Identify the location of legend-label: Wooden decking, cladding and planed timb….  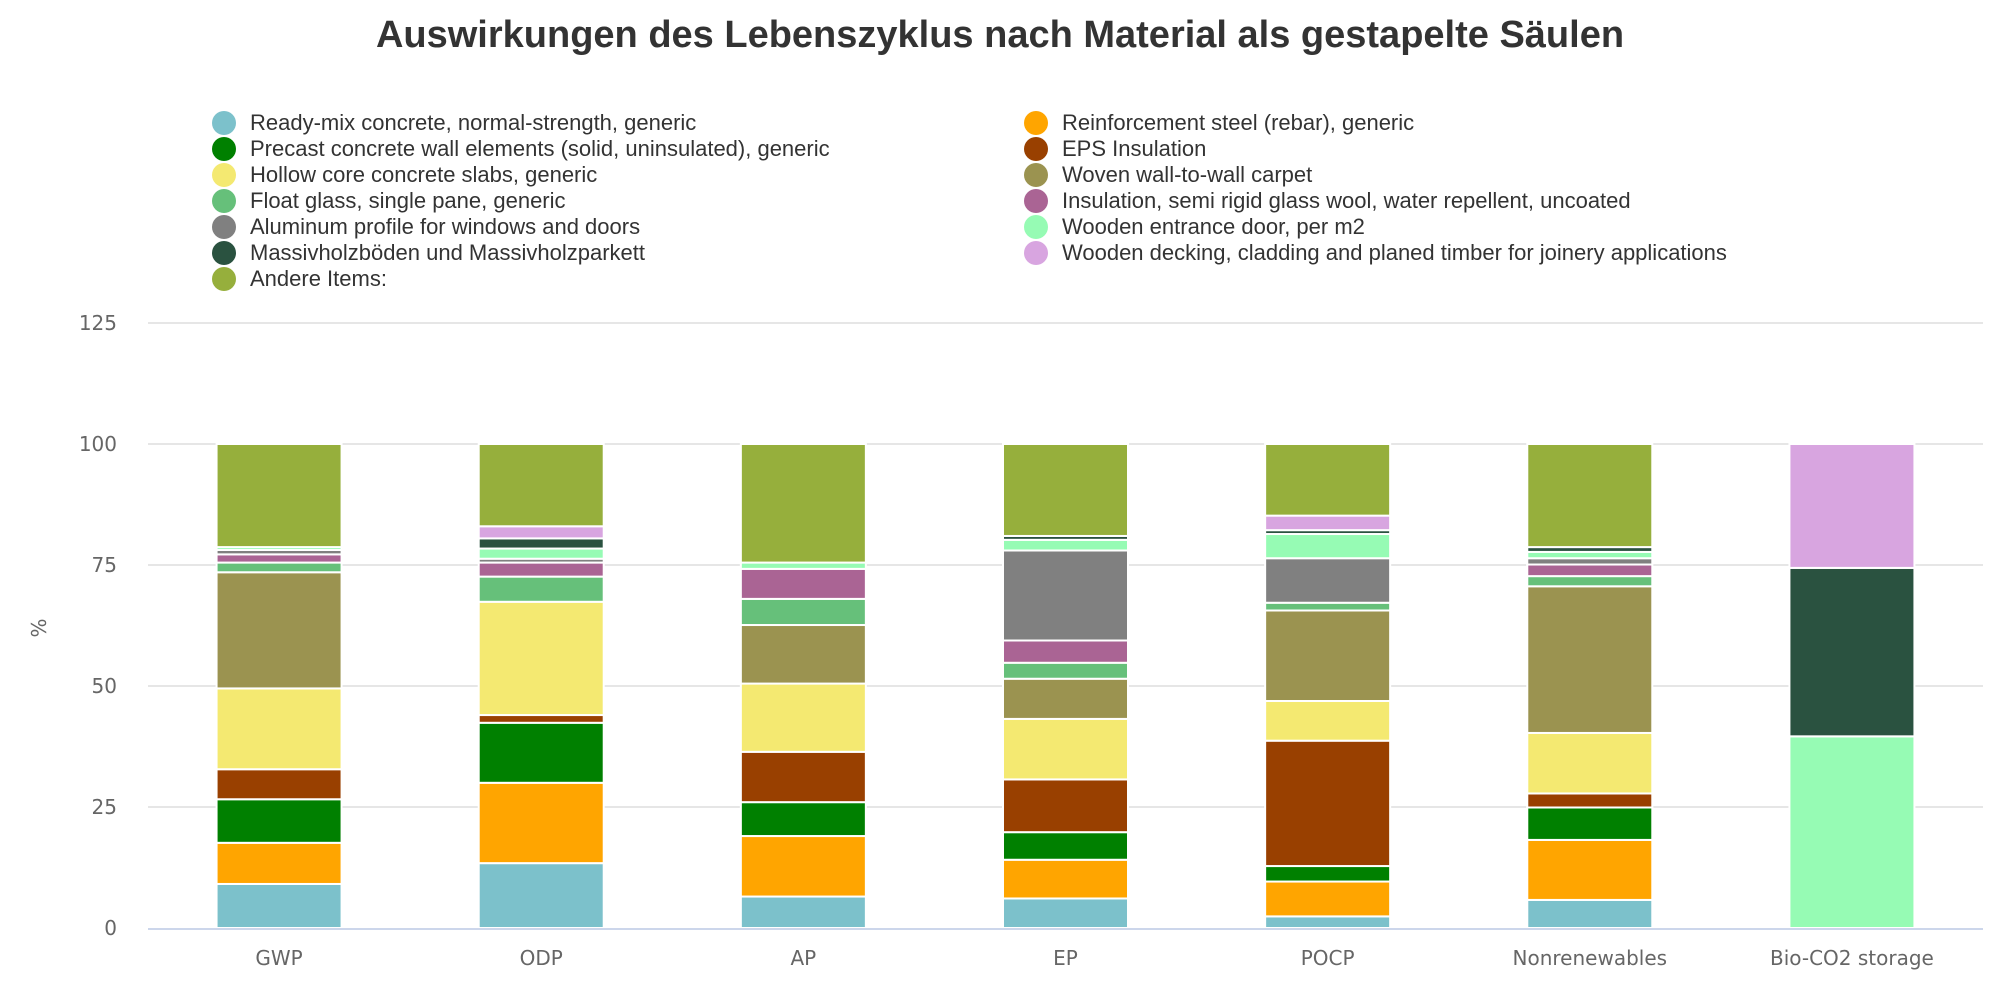
(1394, 252).